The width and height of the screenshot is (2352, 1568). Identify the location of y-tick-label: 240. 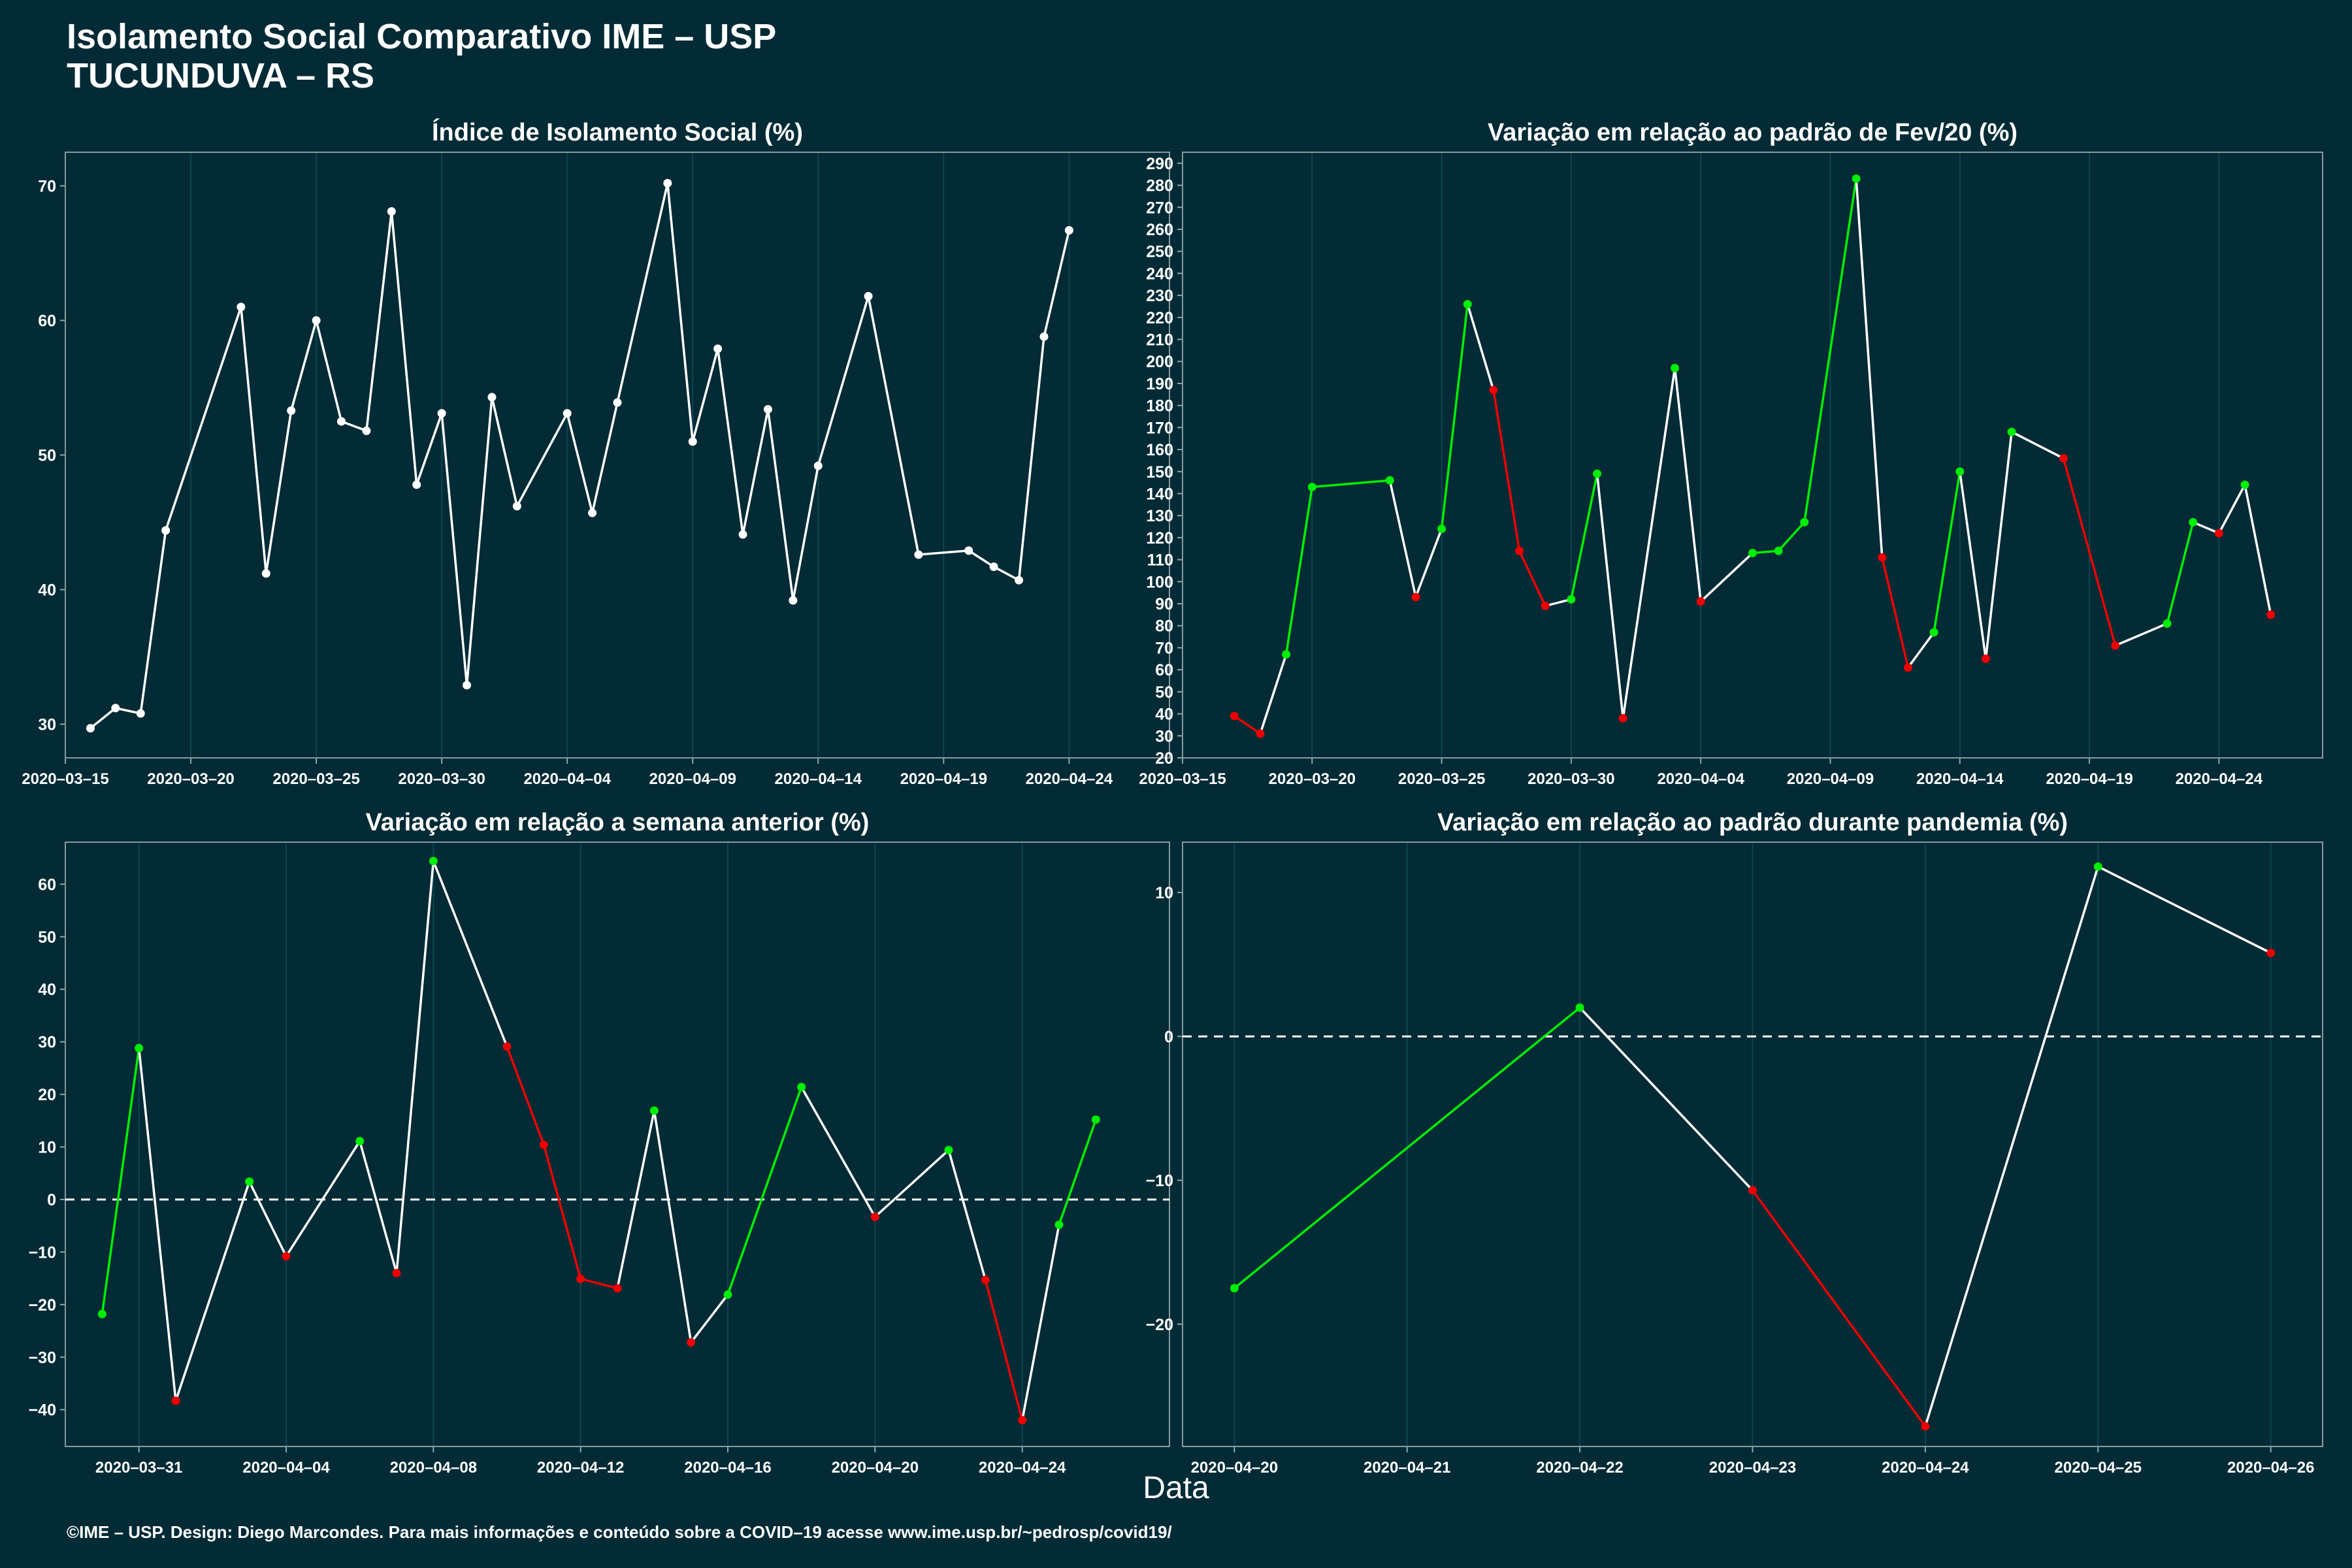
(1159, 274).